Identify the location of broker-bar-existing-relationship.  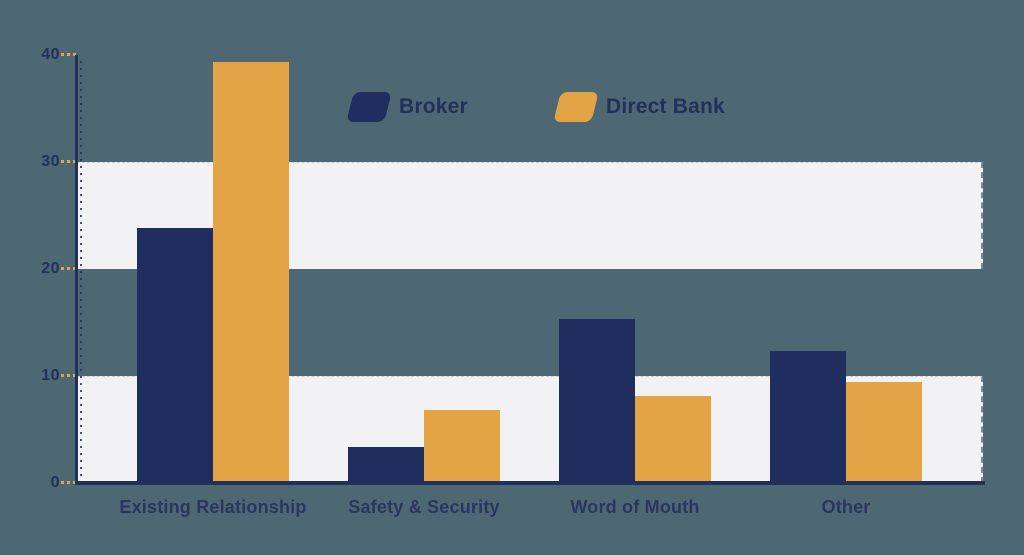
(175, 355).